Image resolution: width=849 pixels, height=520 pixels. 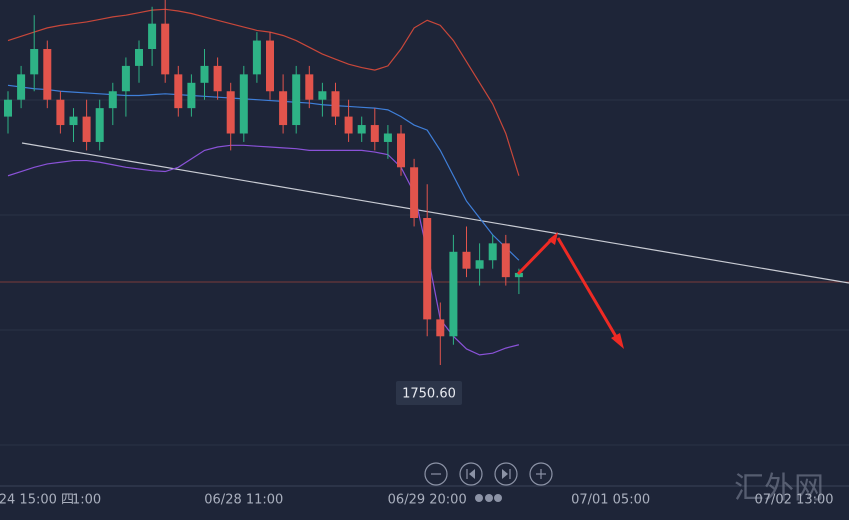 I want to click on low-label: 1750.60, so click(x=429, y=394).